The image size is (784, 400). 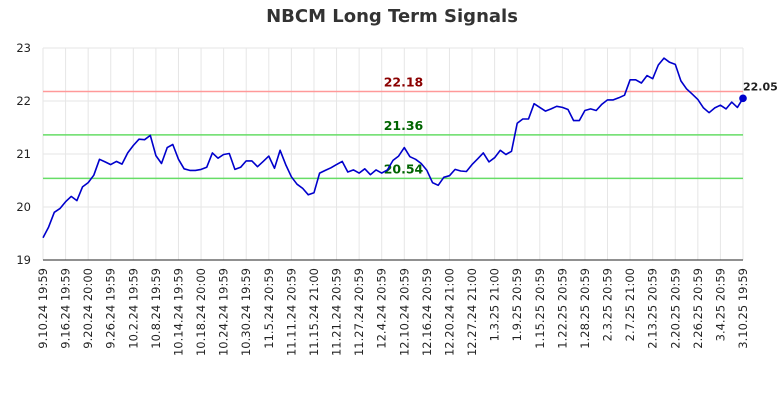 I want to click on x-tick-label: 9.10.24 19:59, so click(x=43, y=308).